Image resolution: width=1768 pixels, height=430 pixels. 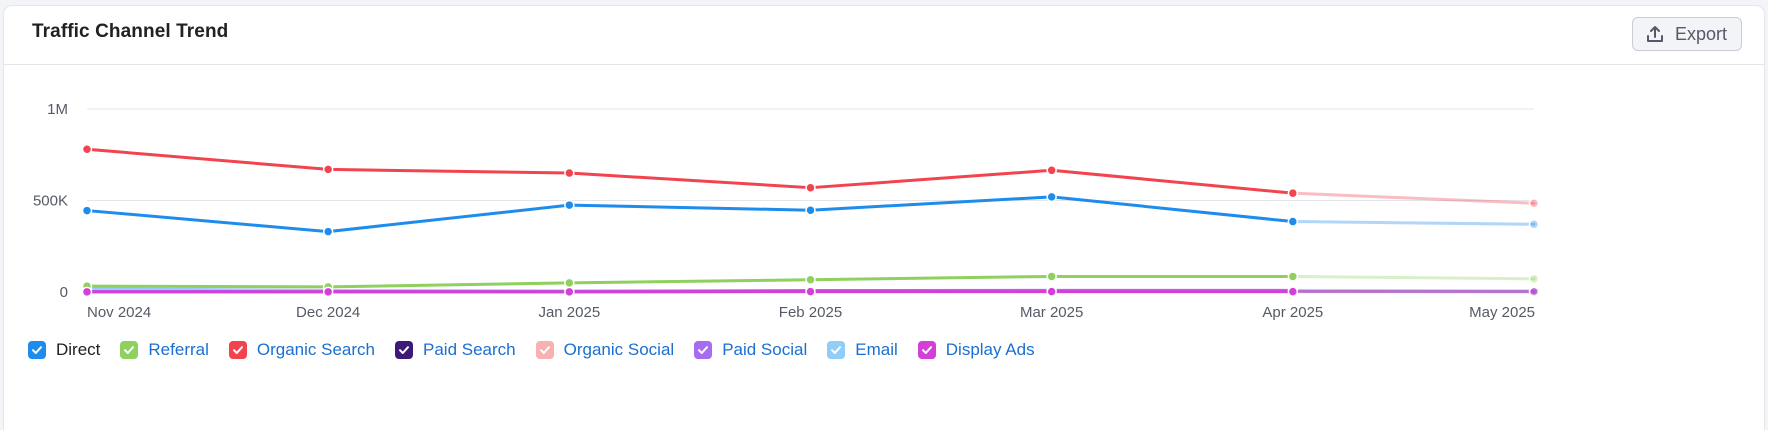 What do you see at coordinates (64, 292) in the screenshot?
I see `y-tick-label: 0` at bounding box center [64, 292].